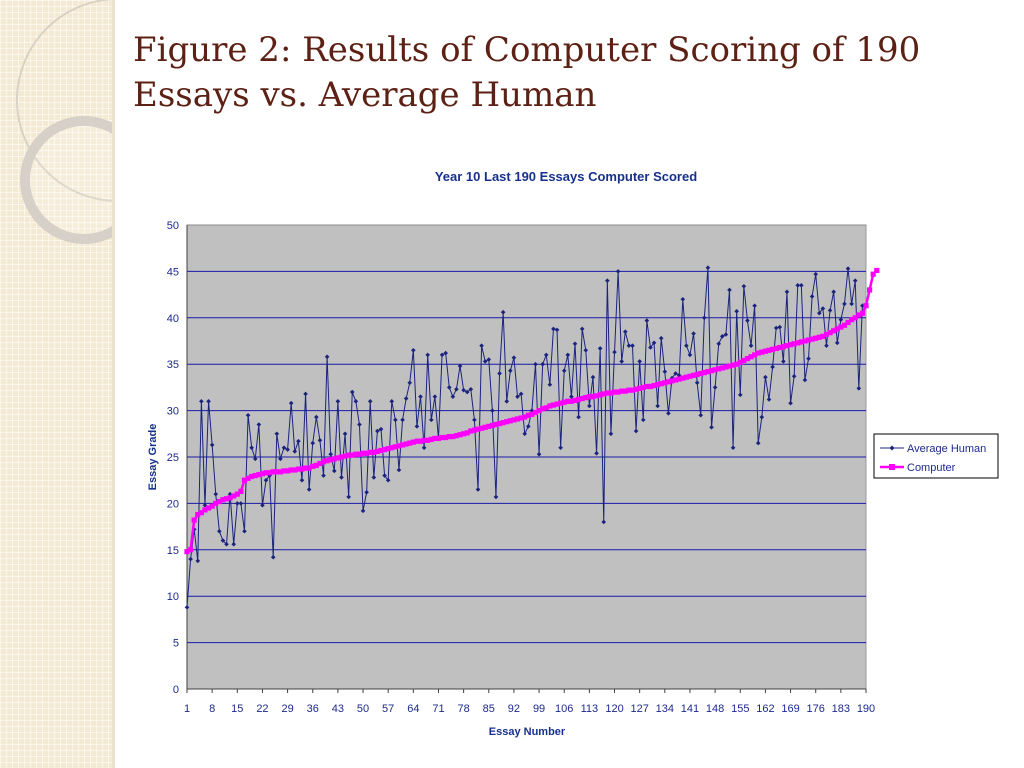 This screenshot has height=768, width=1024. I want to click on legend-label-average-human: Average Human, so click(946, 449).